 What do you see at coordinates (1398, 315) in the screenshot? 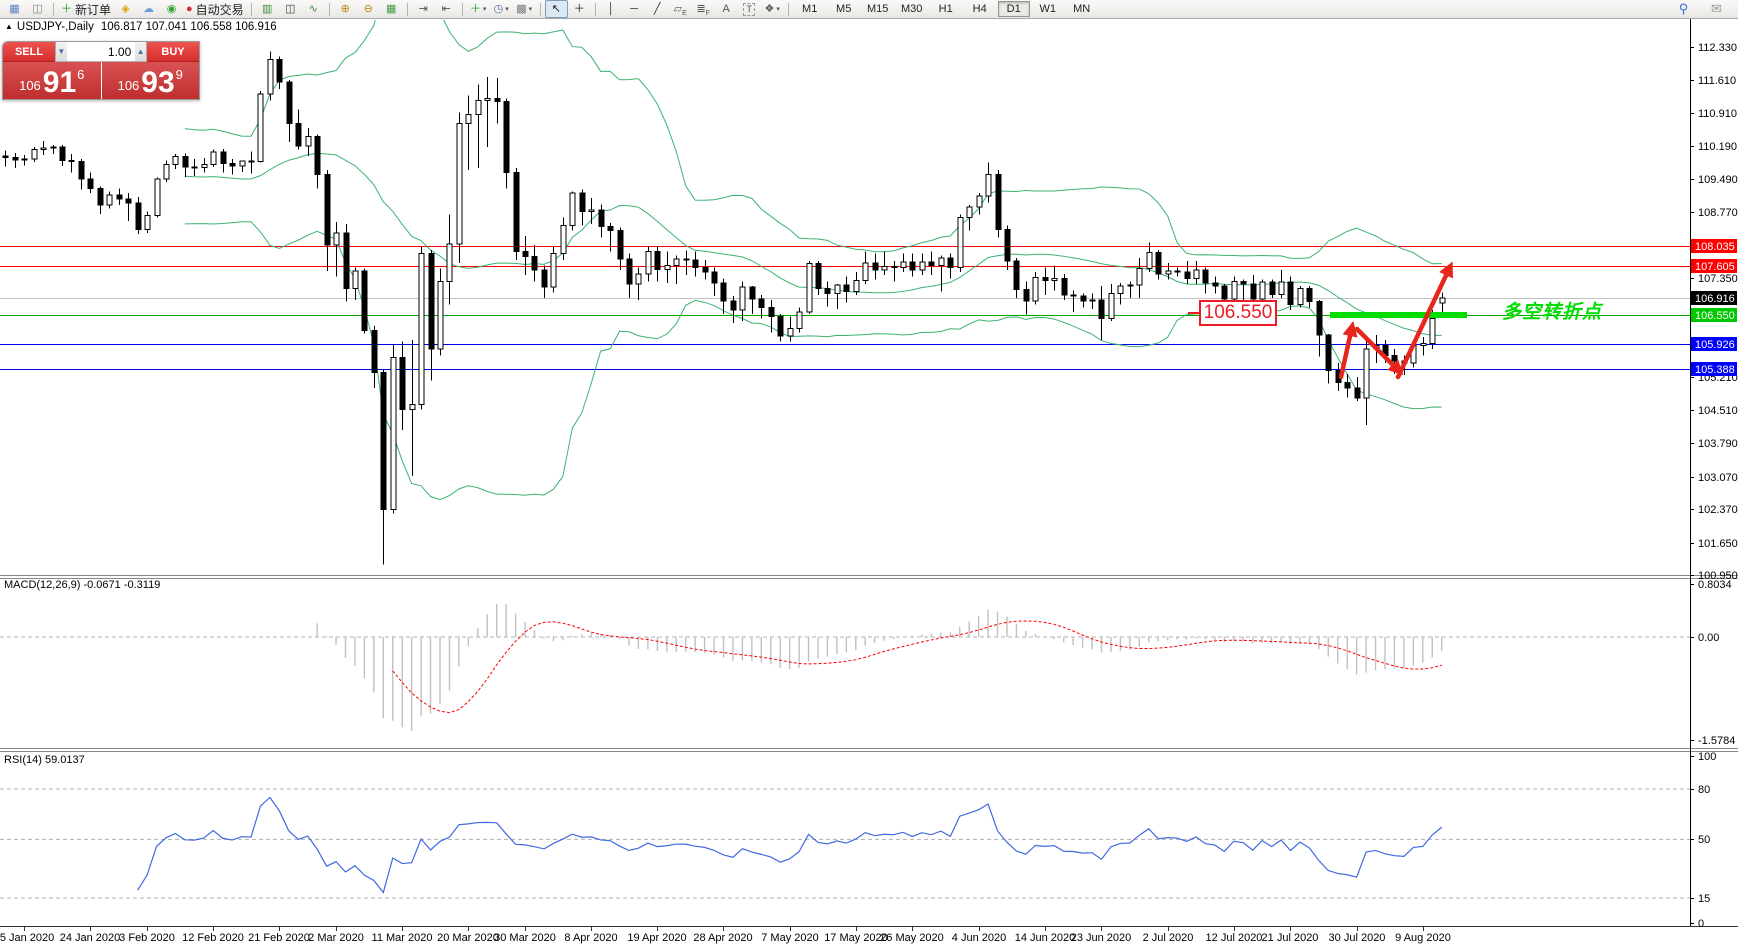
I see `pivot-highlight-bar` at bounding box center [1398, 315].